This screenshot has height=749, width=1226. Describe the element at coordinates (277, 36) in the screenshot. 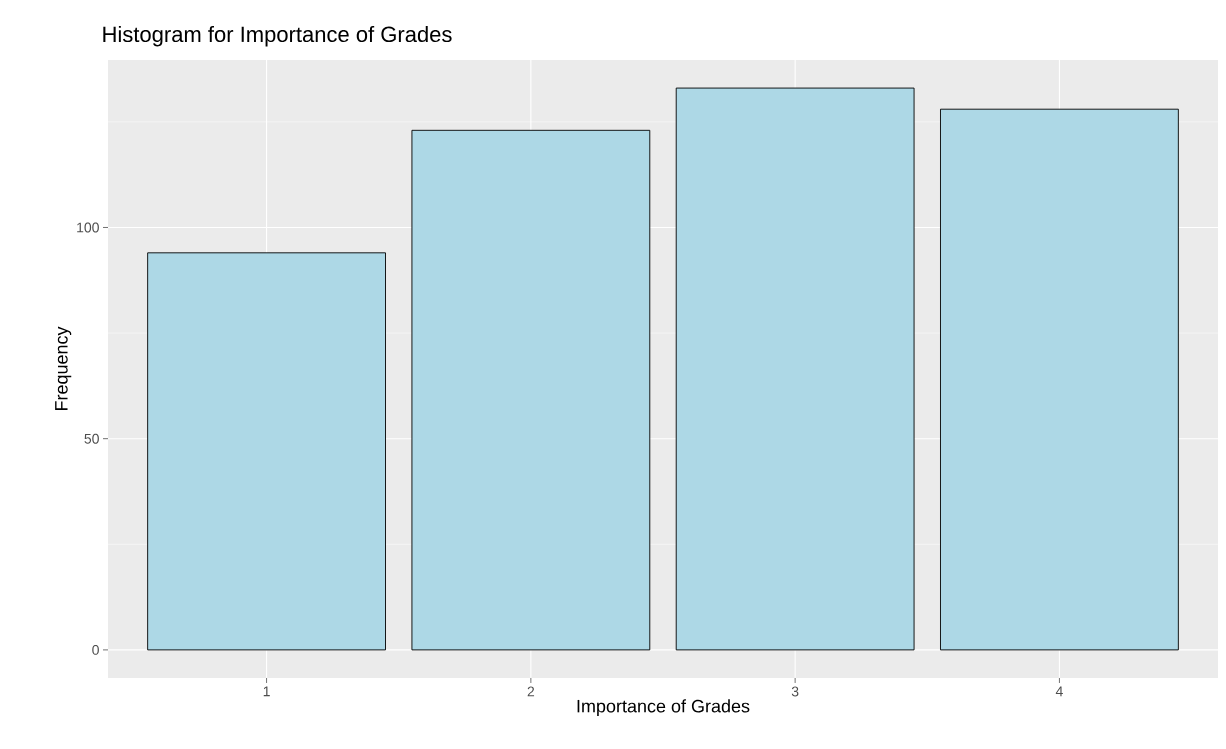

I see `chart-title: Histogram for Importance of Grades` at that location.